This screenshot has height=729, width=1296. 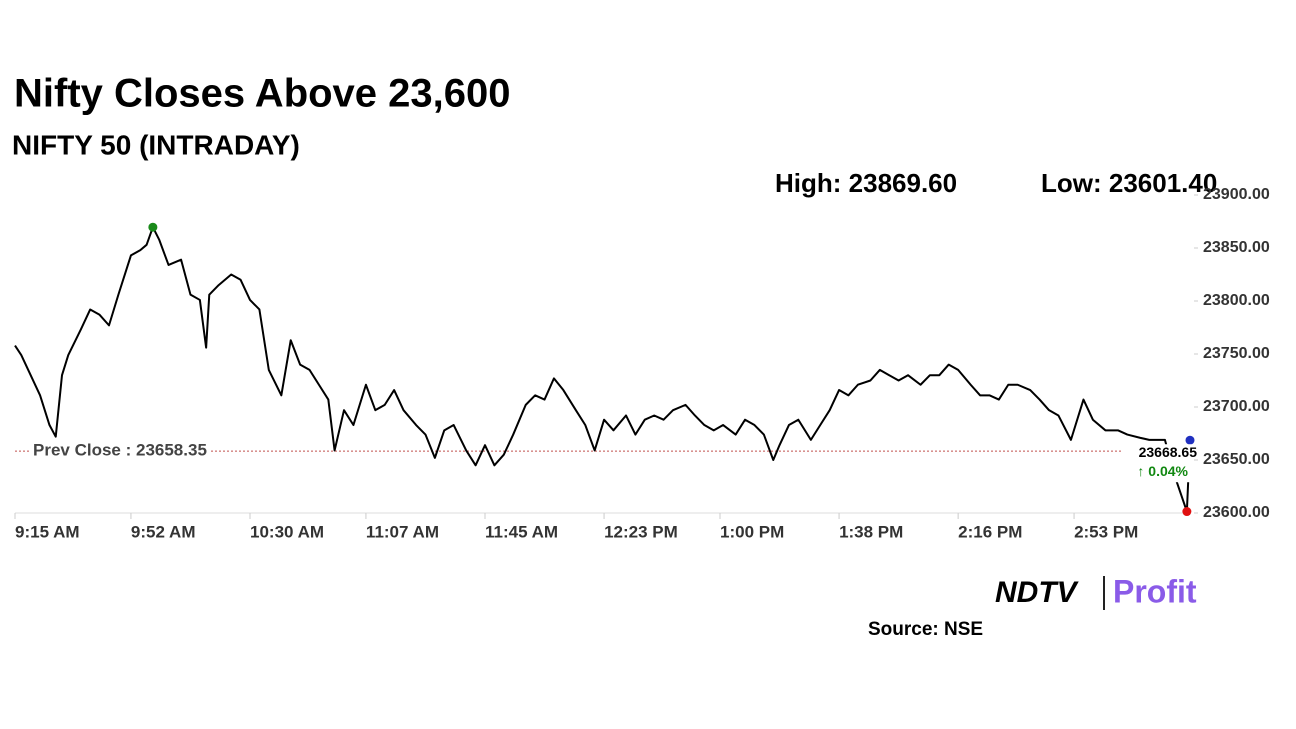 What do you see at coordinates (402, 531) in the screenshot?
I see `x-tick-label: 11:07 AM` at bounding box center [402, 531].